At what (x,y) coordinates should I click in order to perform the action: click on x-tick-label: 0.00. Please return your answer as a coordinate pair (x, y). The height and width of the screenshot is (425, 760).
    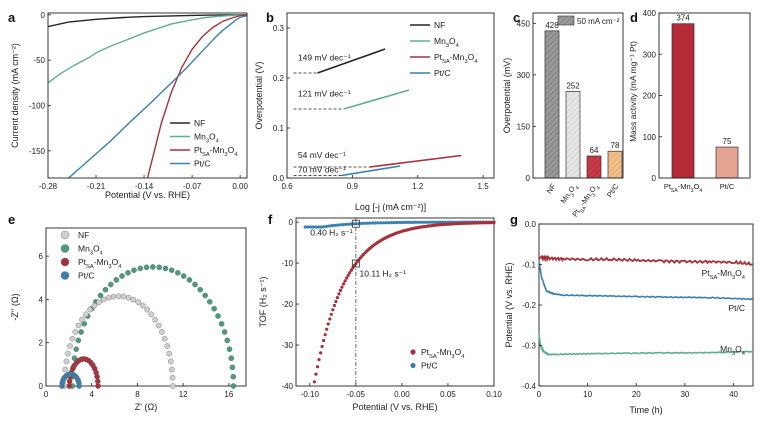
    Looking at the image, I should click on (402, 394).